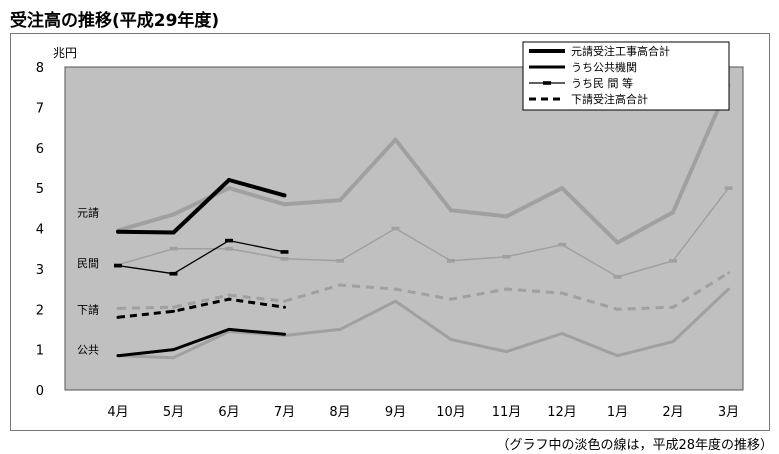  Describe the element at coordinates (451, 412) in the screenshot. I see `x-tick-label: 10月` at that location.